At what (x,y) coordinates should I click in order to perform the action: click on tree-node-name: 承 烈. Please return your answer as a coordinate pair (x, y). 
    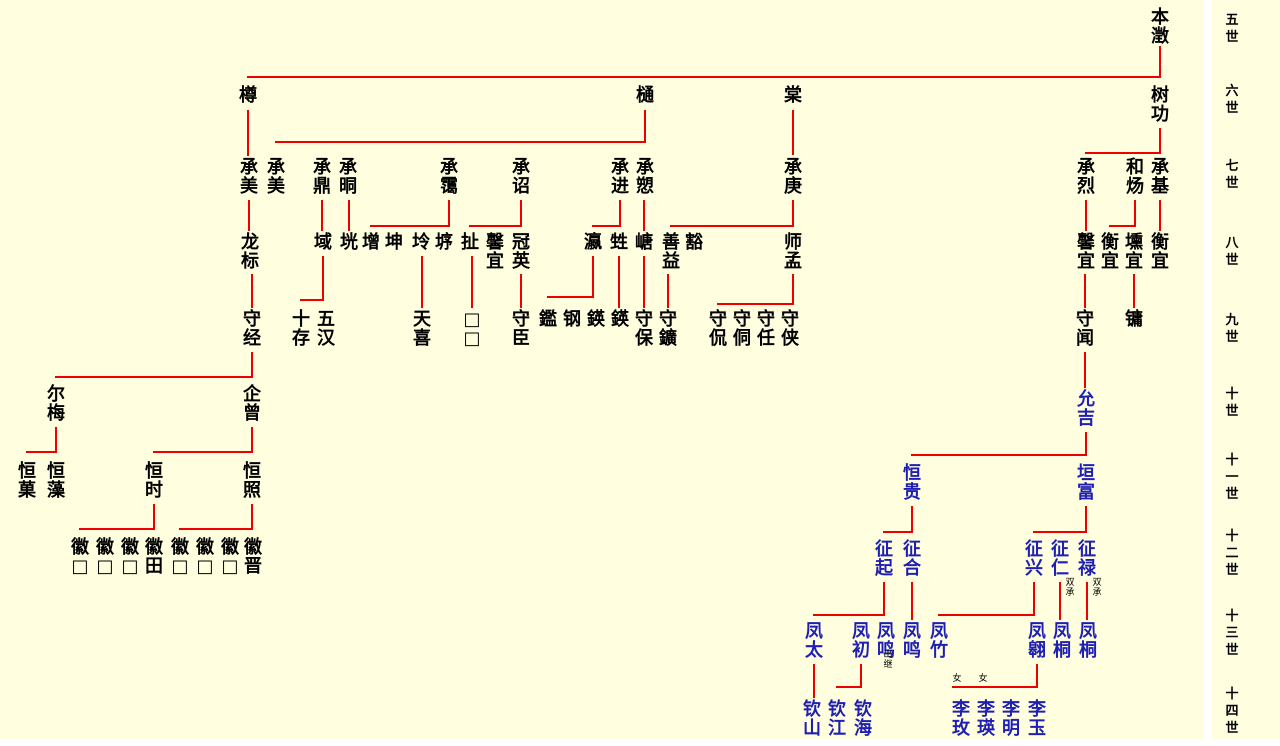
    Looking at the image, I should click on (1086, 177).